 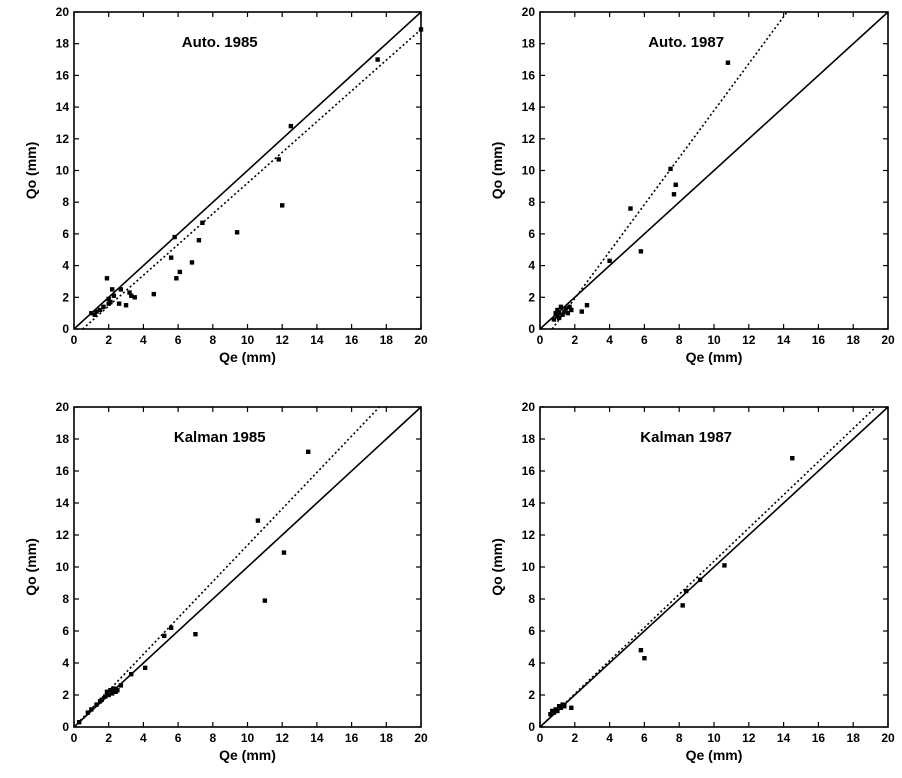 I want to click on chart-title: Auto. 1985, so click(x=220, y=42).